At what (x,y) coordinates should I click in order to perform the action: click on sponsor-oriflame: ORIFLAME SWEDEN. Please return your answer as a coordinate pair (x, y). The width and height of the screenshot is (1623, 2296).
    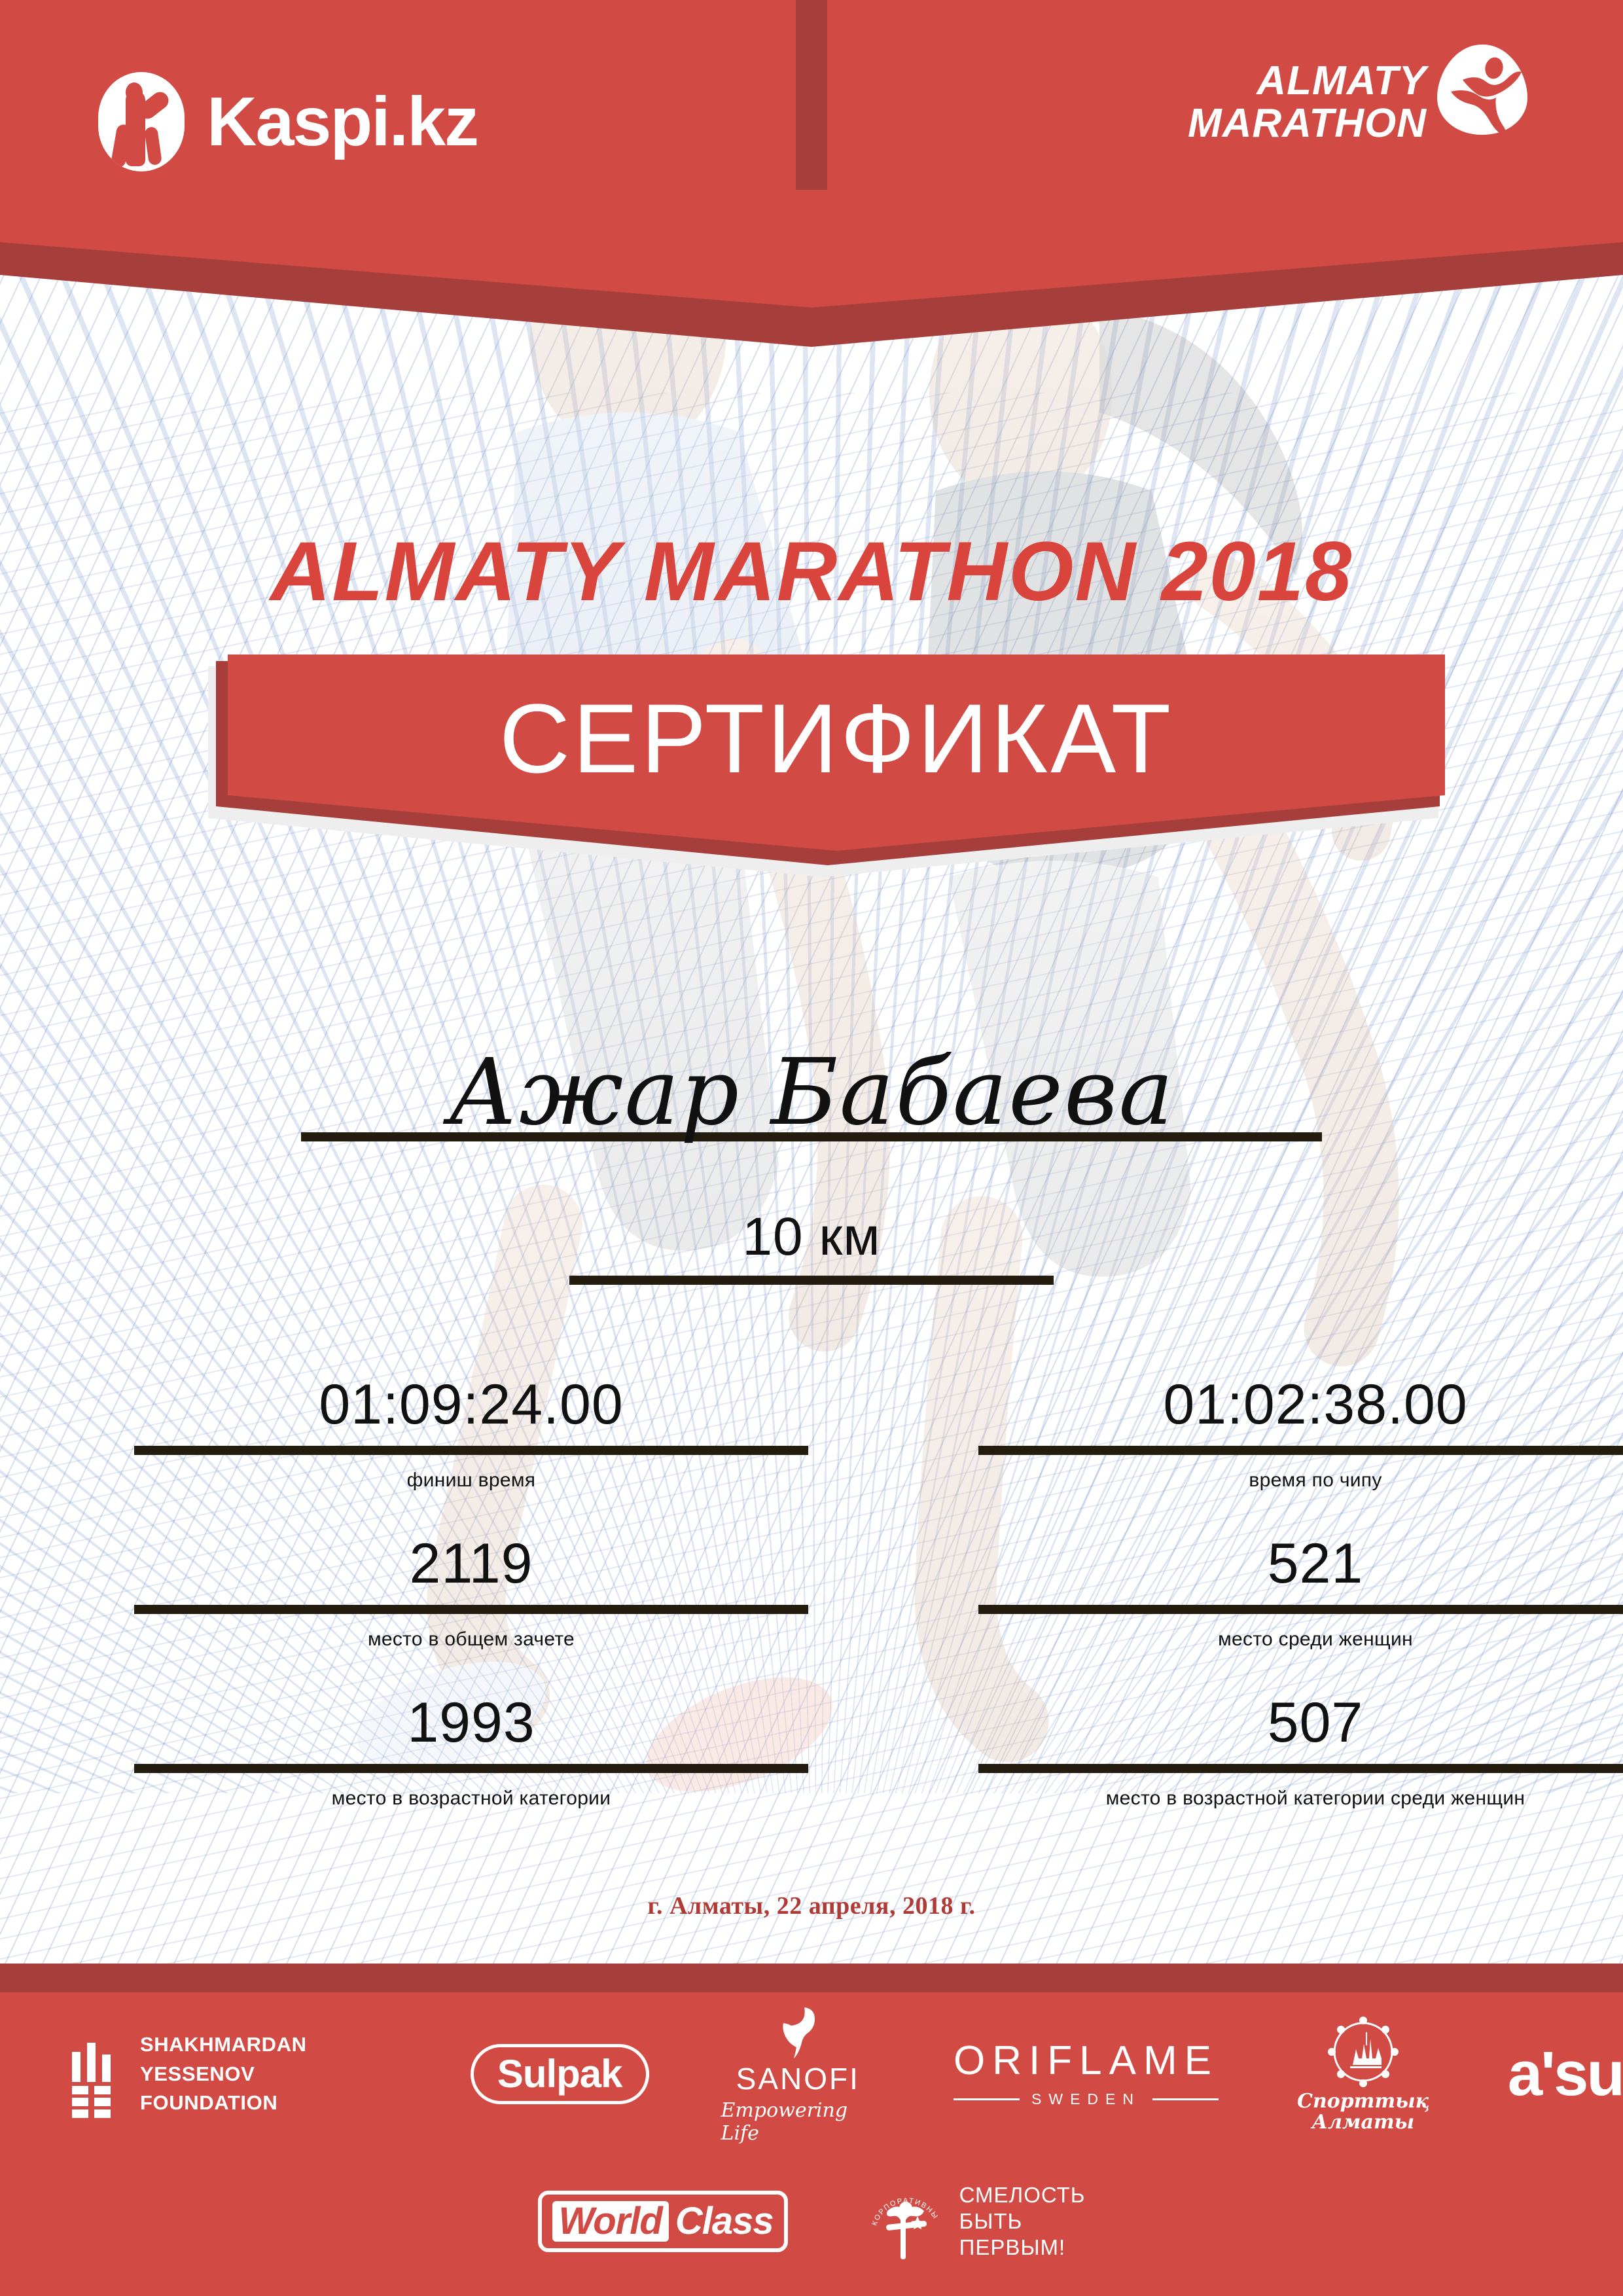
    Looking at the image, I should click on (1086, 2072).